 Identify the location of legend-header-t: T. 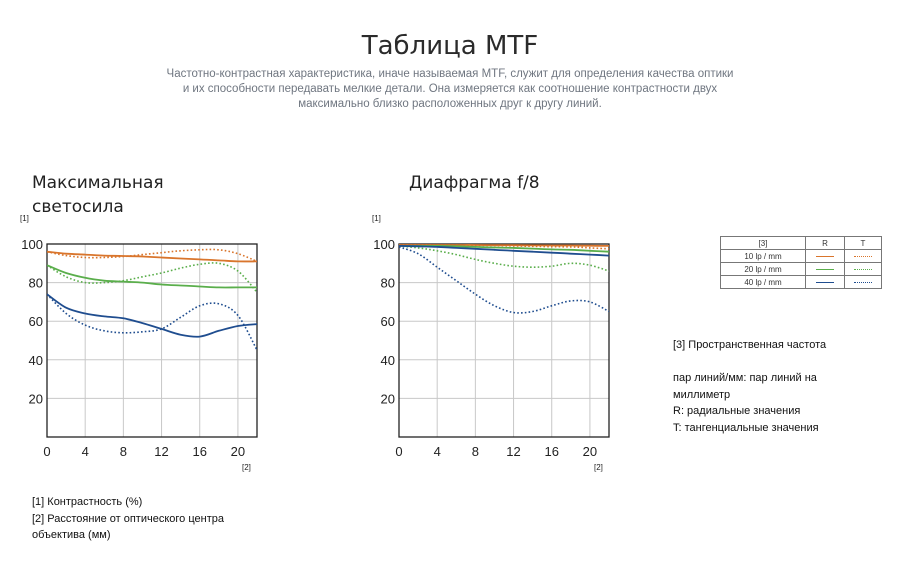
(863, 243).